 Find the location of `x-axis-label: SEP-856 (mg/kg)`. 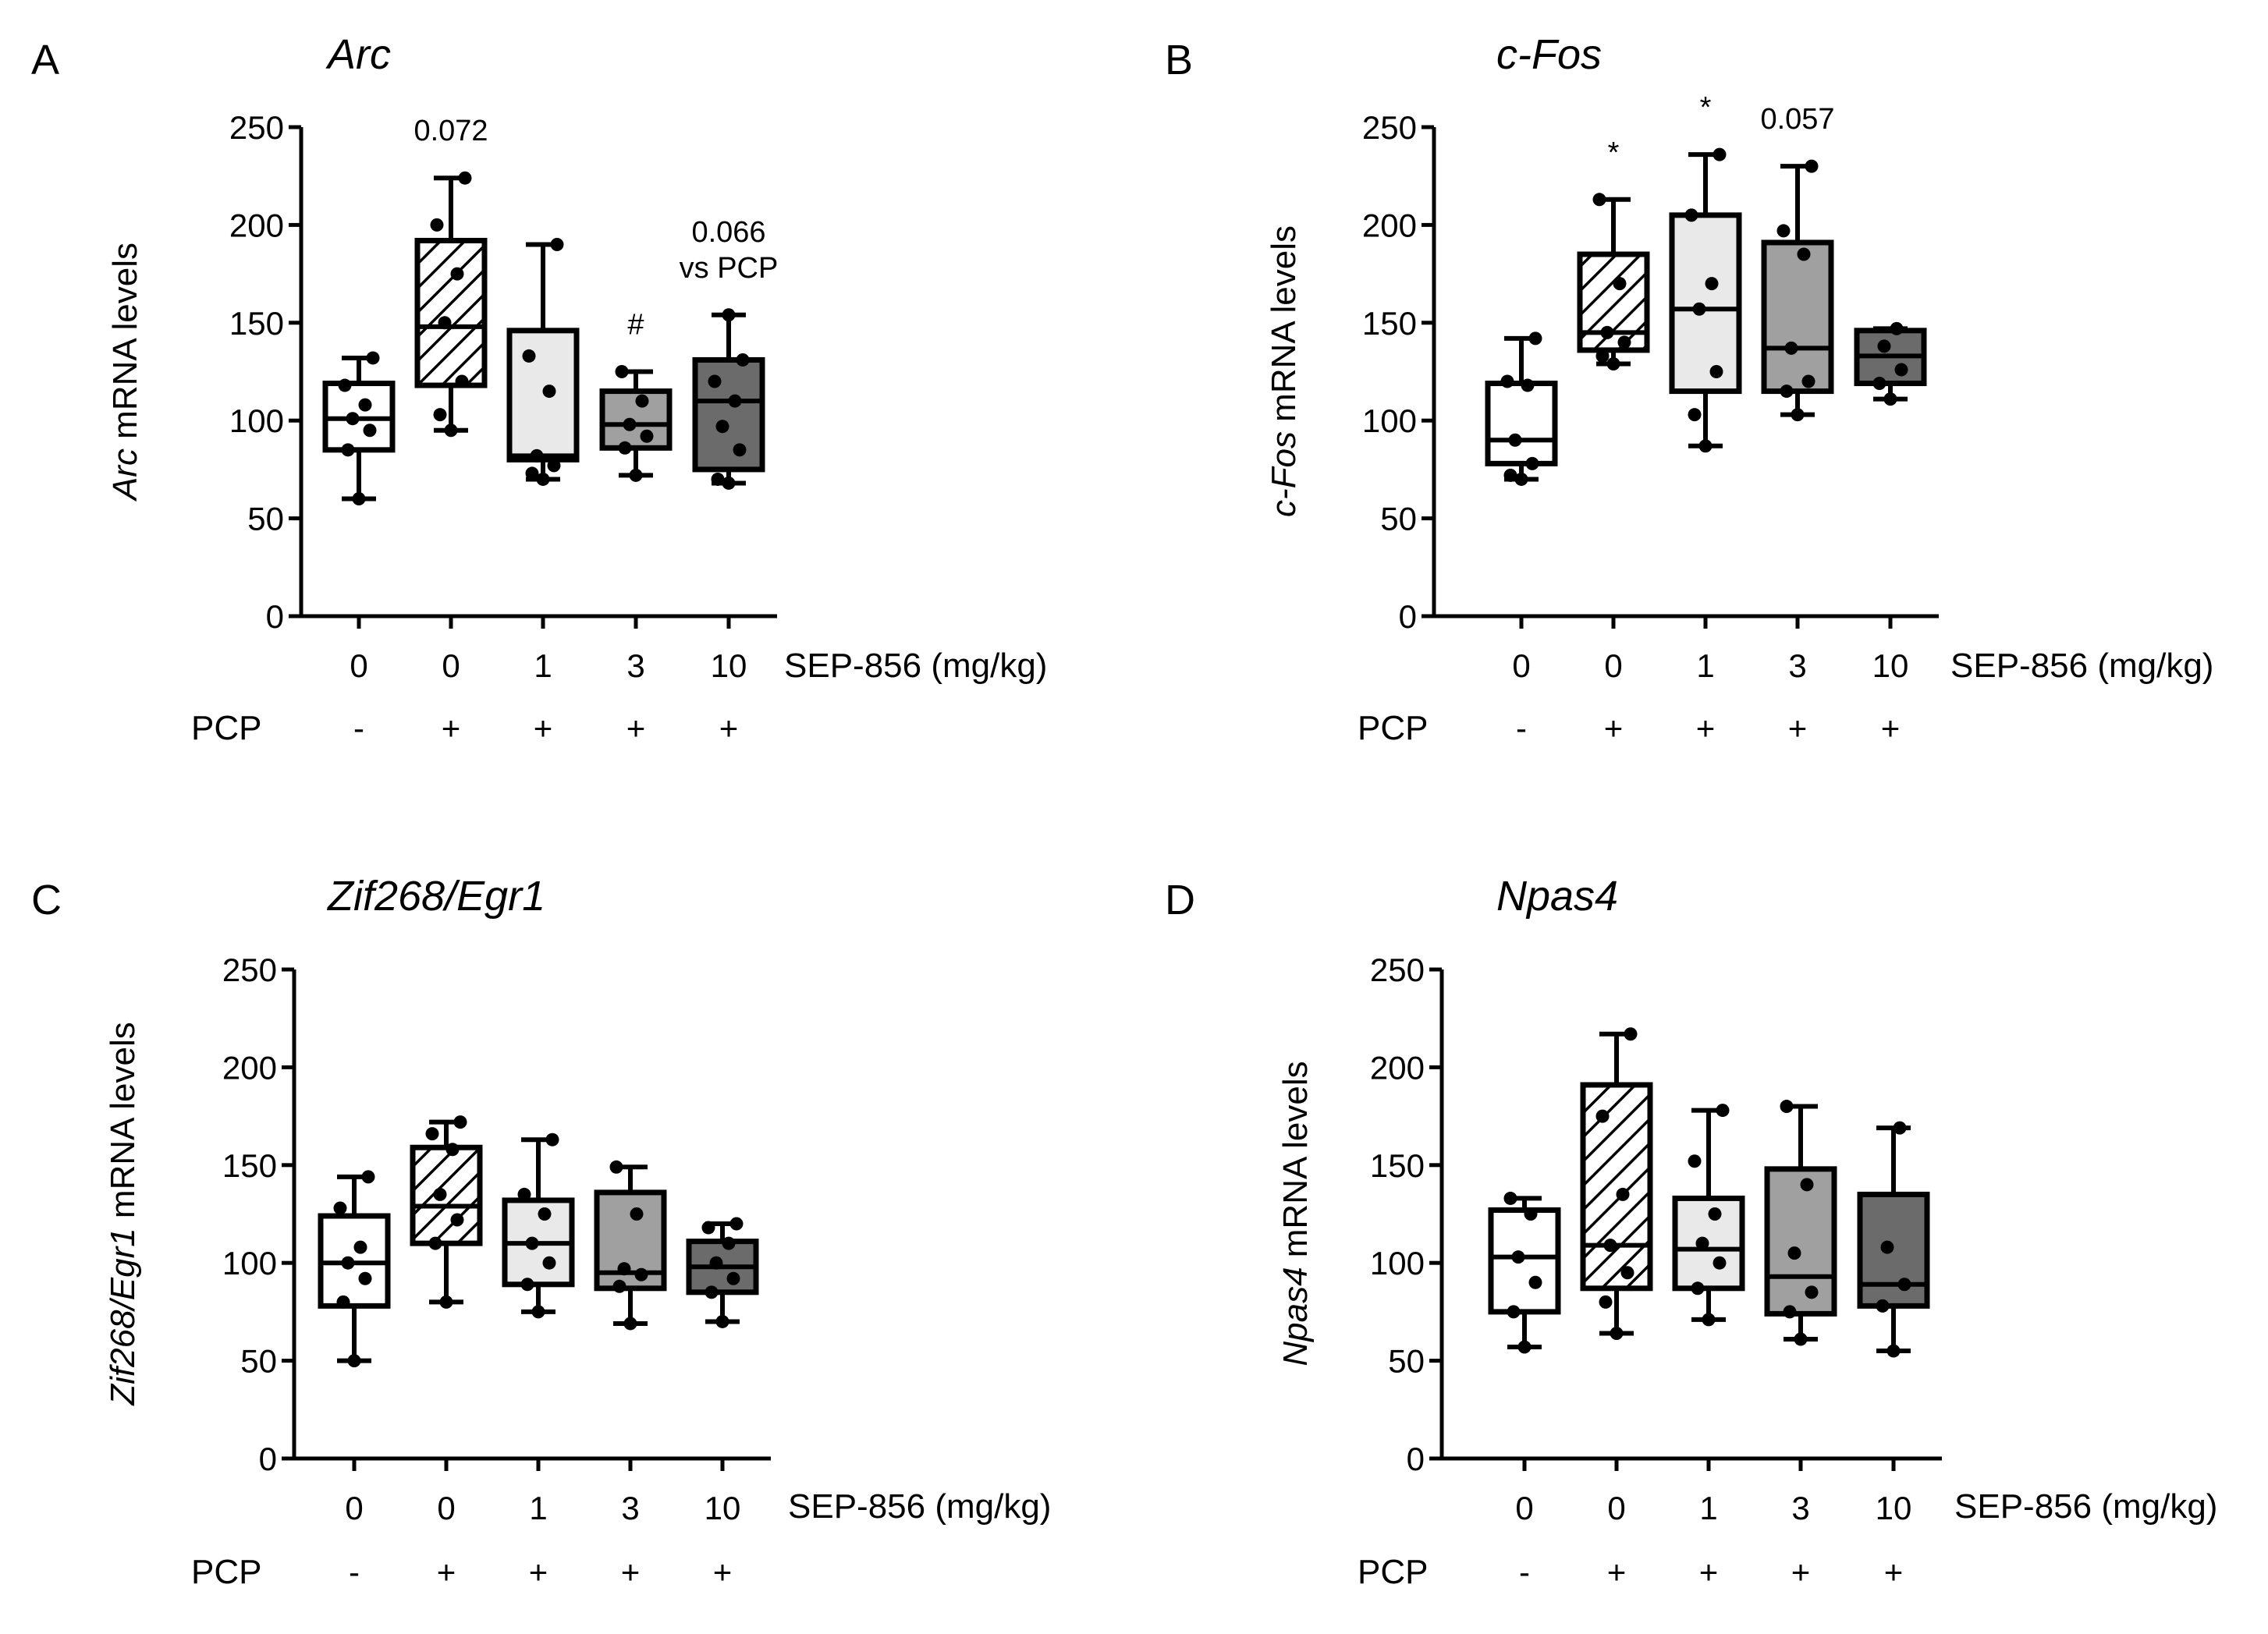

x-axis-label: SEP-856 (mg/kg) is located at coordinates (920, 1507).